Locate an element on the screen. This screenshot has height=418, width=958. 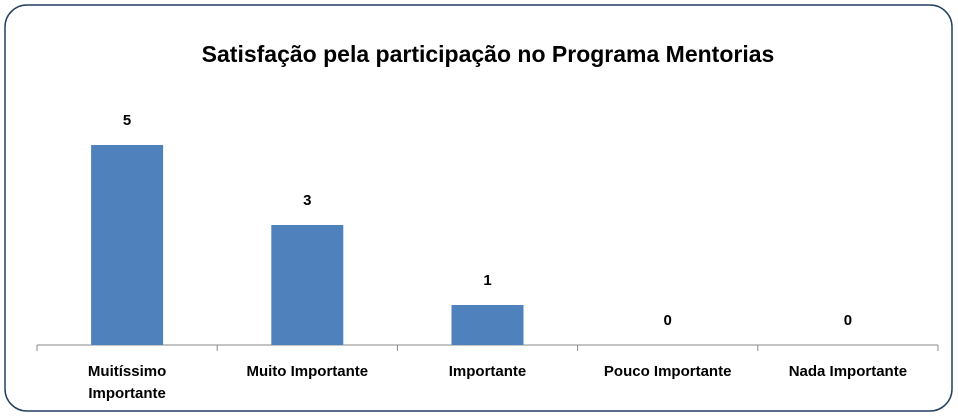
x-tick-label: Muitíssimo Importante is located at coordinates (127, 382).